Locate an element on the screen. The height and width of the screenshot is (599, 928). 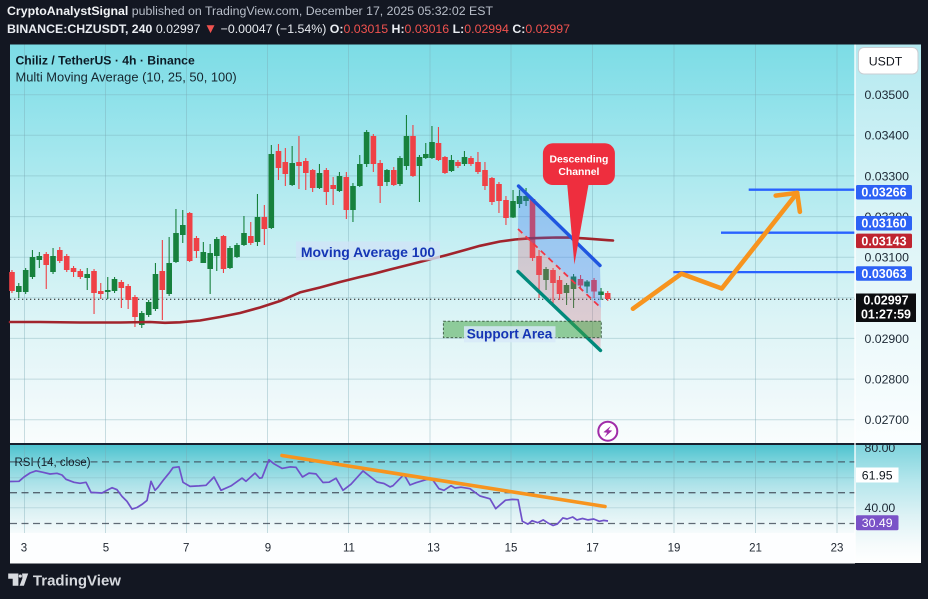
svg-text: 5 is located at coordinates (106, 549).